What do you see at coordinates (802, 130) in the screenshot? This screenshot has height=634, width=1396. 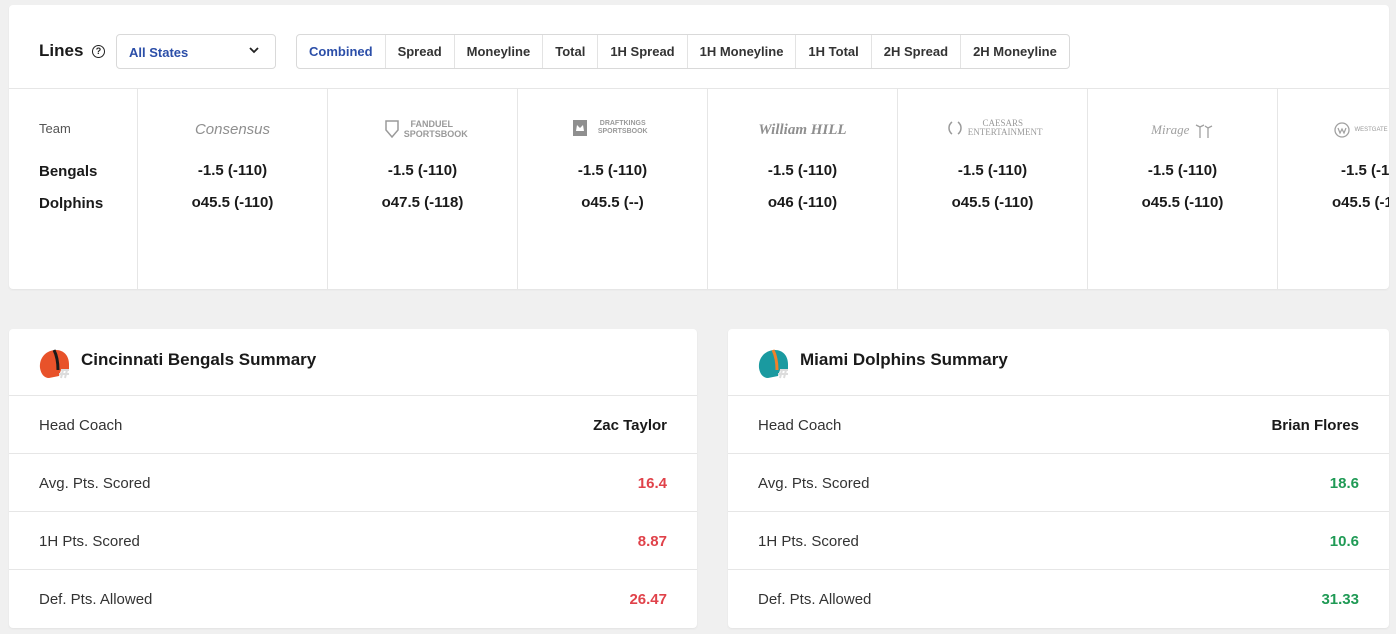 I see `williamhill-logo: William HILL` at bounding box center [802, 130].